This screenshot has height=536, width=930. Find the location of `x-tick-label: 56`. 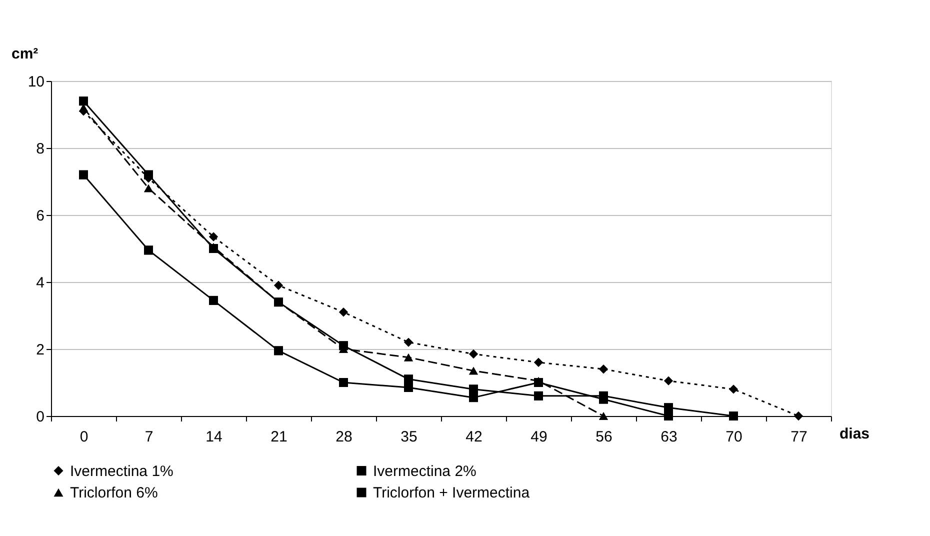

x-tick-label: 56 is located at coordinates (604, 437).